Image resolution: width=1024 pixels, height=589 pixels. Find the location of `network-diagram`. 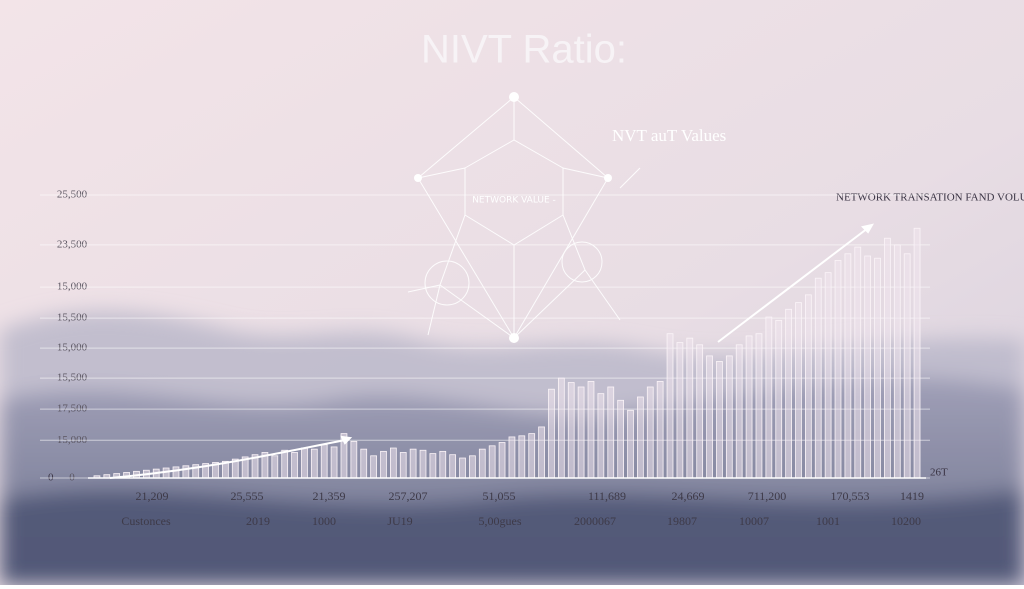

network-diagram is located at coordinates (524, 217).